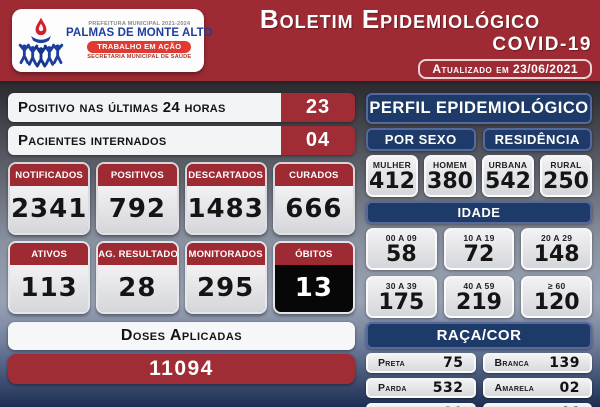 This screenshot has width=600, height=407. Describe the element at coordinates (450, 181) in the screenshot. I see `card-value: 380` at that location.